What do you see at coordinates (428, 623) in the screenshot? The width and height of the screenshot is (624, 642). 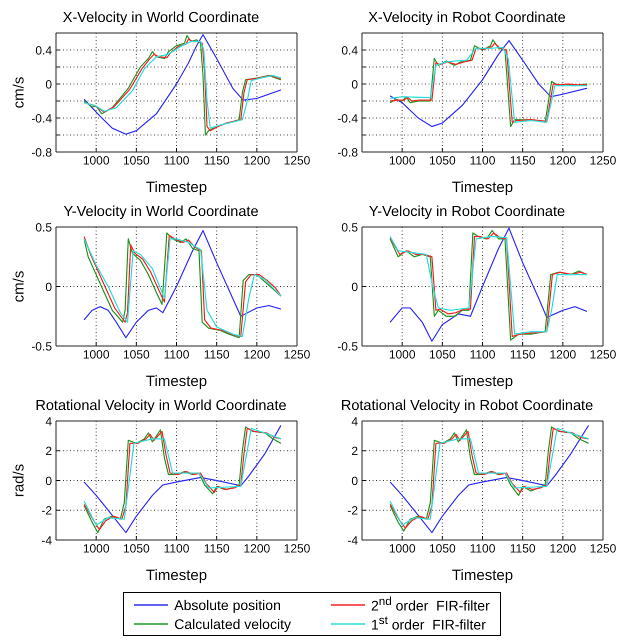 I see `legend-label: 1$^{st}$ order FIR-filter` at bounding box center [428, 623].